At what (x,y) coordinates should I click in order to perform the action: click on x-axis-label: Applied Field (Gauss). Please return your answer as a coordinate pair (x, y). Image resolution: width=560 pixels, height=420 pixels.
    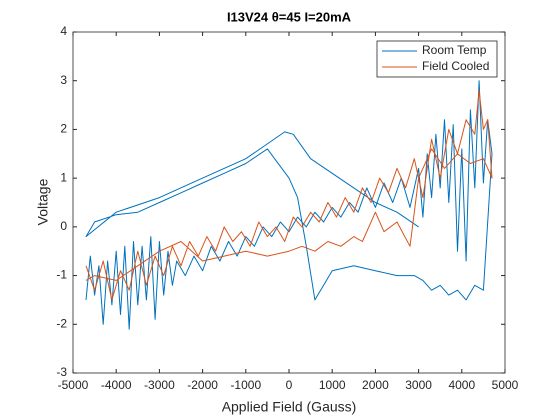
    Looking at the image, I should click on (289, 407).